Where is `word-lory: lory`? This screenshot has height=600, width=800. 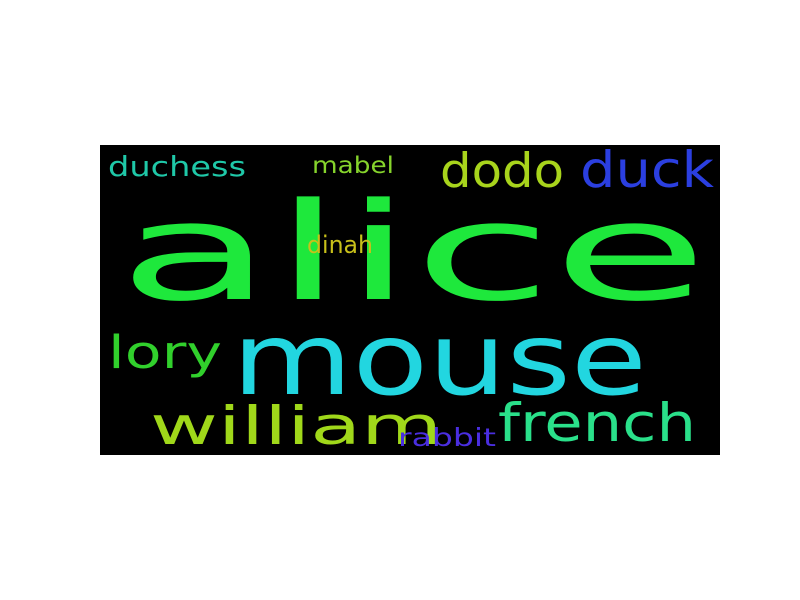
word-lory: lory is located at coordinates (165, 352).